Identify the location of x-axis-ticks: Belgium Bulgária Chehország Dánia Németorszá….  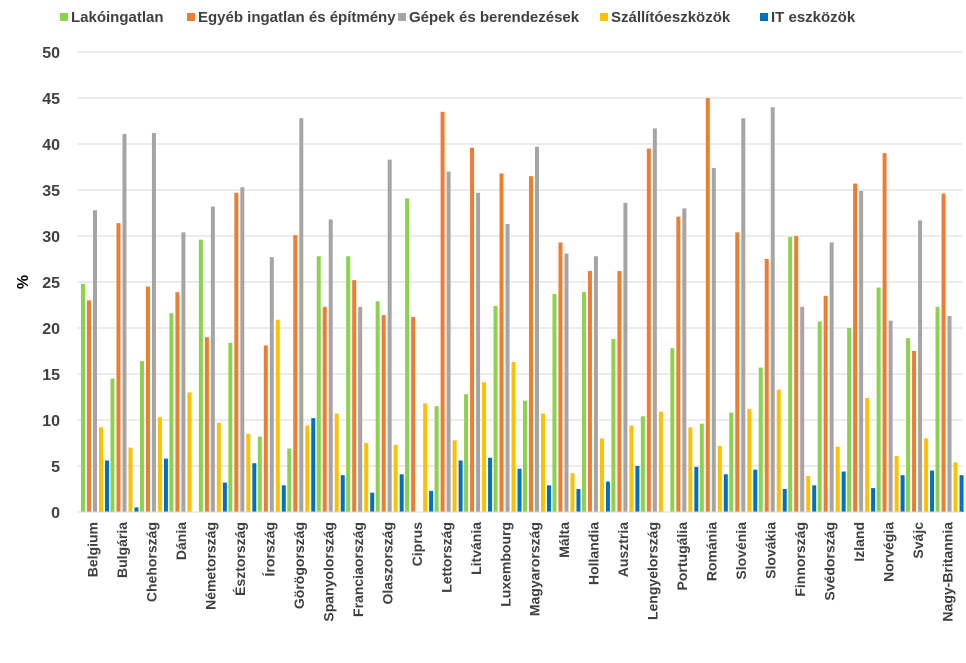
(520, 572).